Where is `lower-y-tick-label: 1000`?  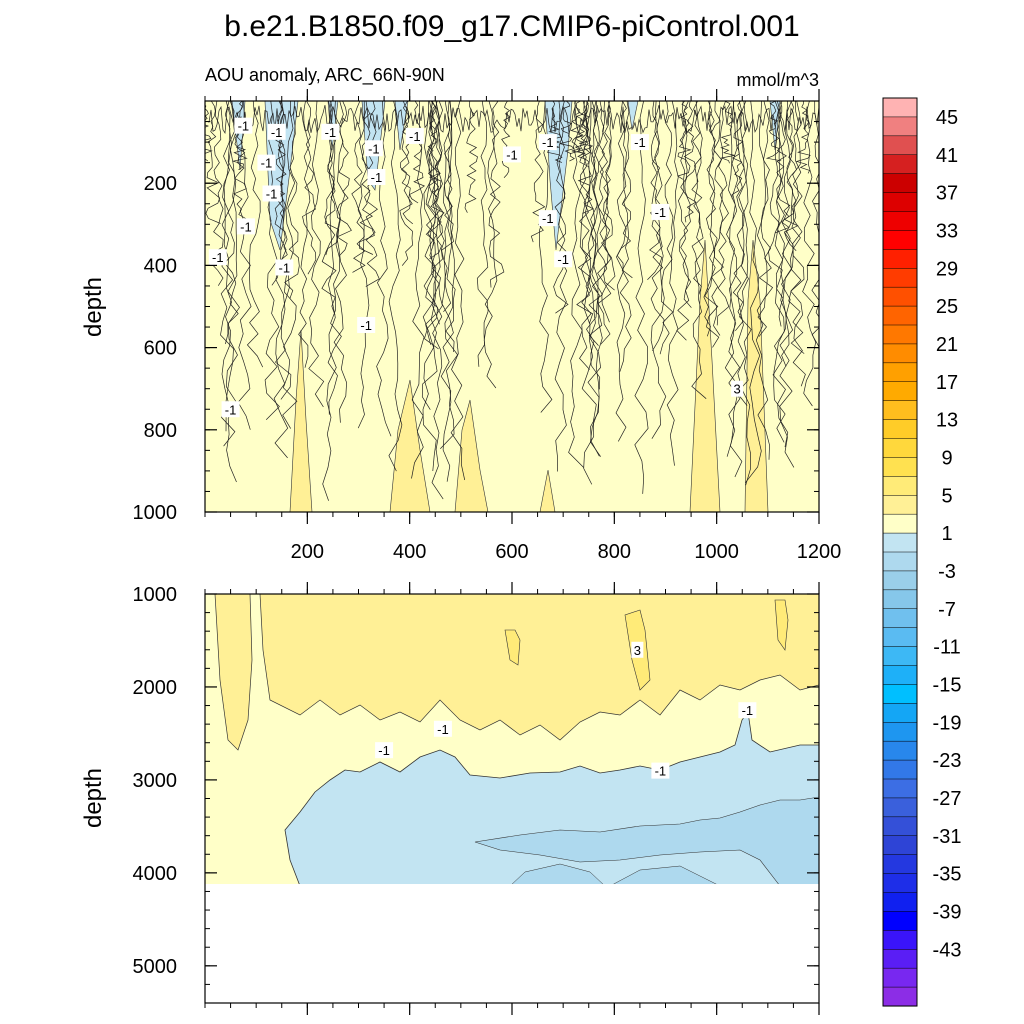 lower-y-tick-label: 1000 is located at coordinates (155, 595).